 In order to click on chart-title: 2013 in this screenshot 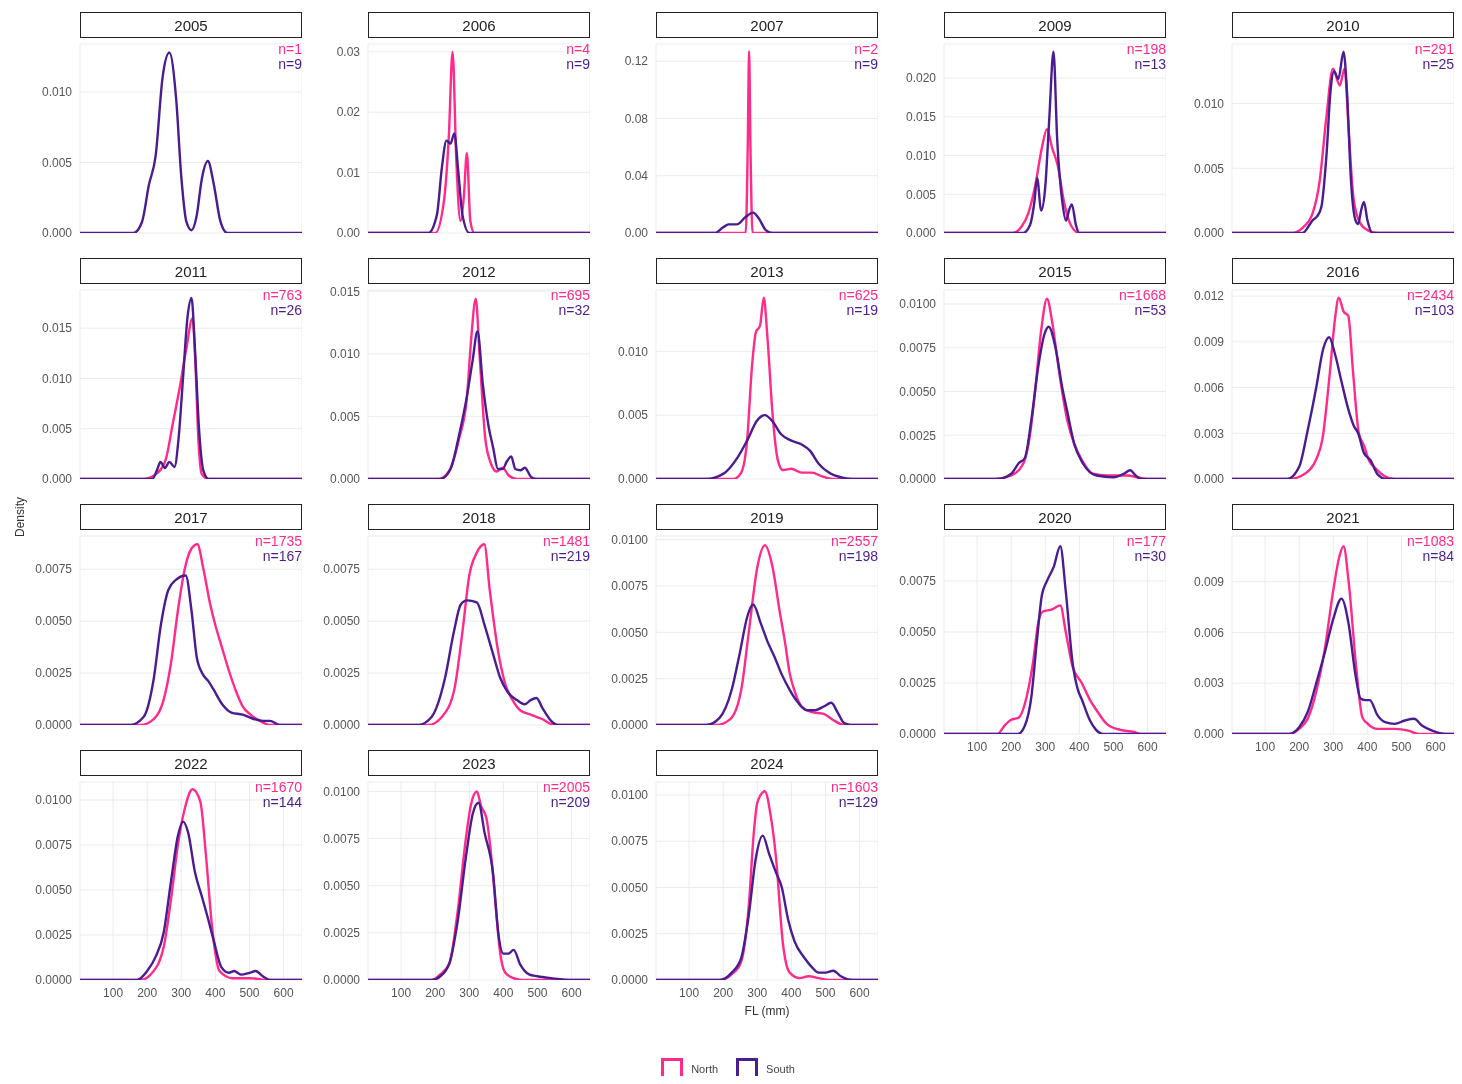, I will do `click(767, 271)`.